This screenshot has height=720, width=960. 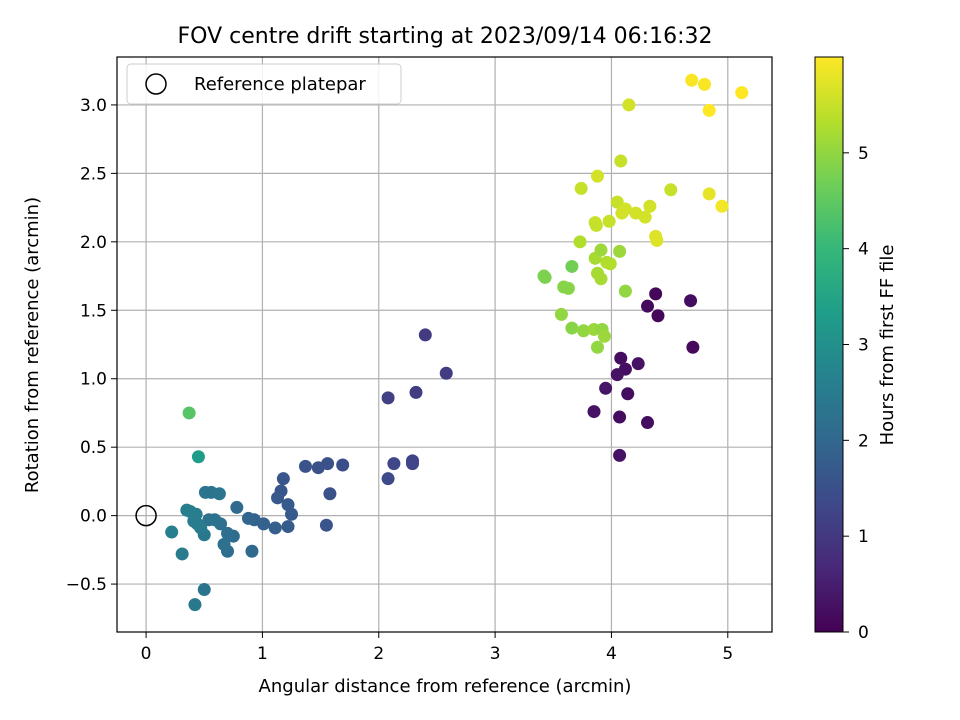 What do you see at coordinates (829, 344) in the screenshot?
I see `colorbar` at bounding box center [829, 344].